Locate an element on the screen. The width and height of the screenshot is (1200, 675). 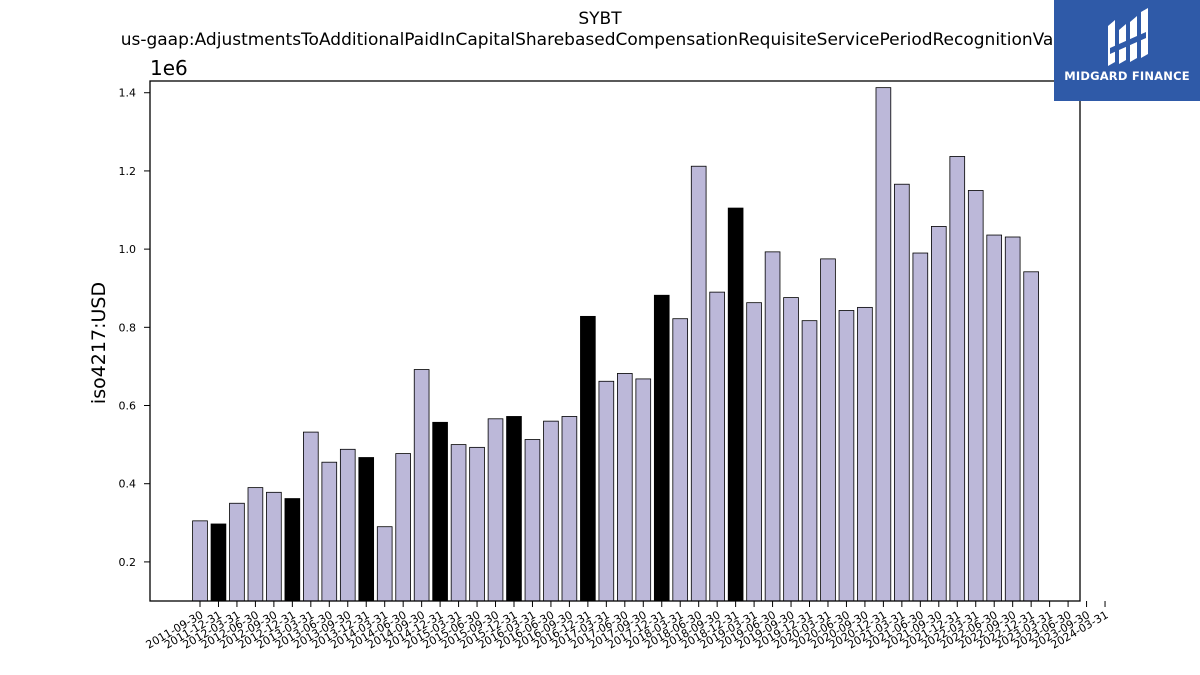
midgard-logo: MIDGARD FINANCE is located at coordinates (1127, 50).